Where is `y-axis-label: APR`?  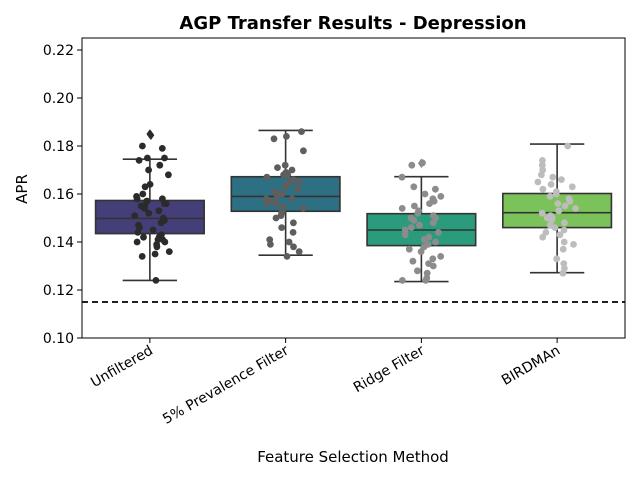
y-axis-label: APR is located at coordinates (22, 189).